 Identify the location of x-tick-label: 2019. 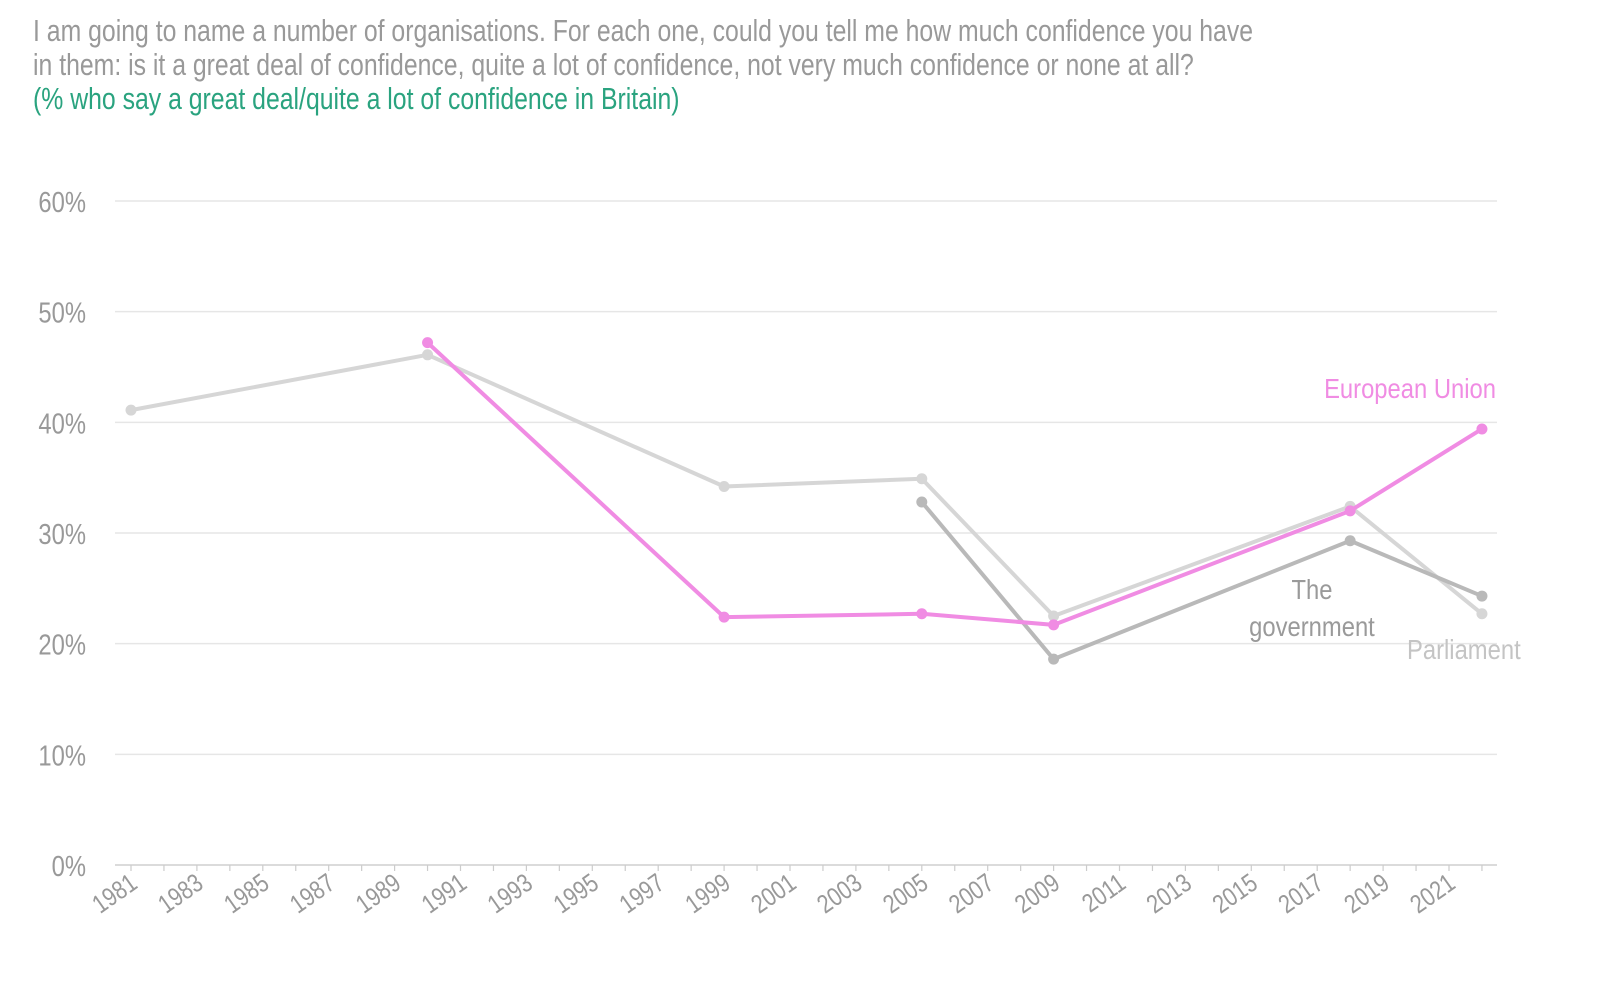
(1367, 893).